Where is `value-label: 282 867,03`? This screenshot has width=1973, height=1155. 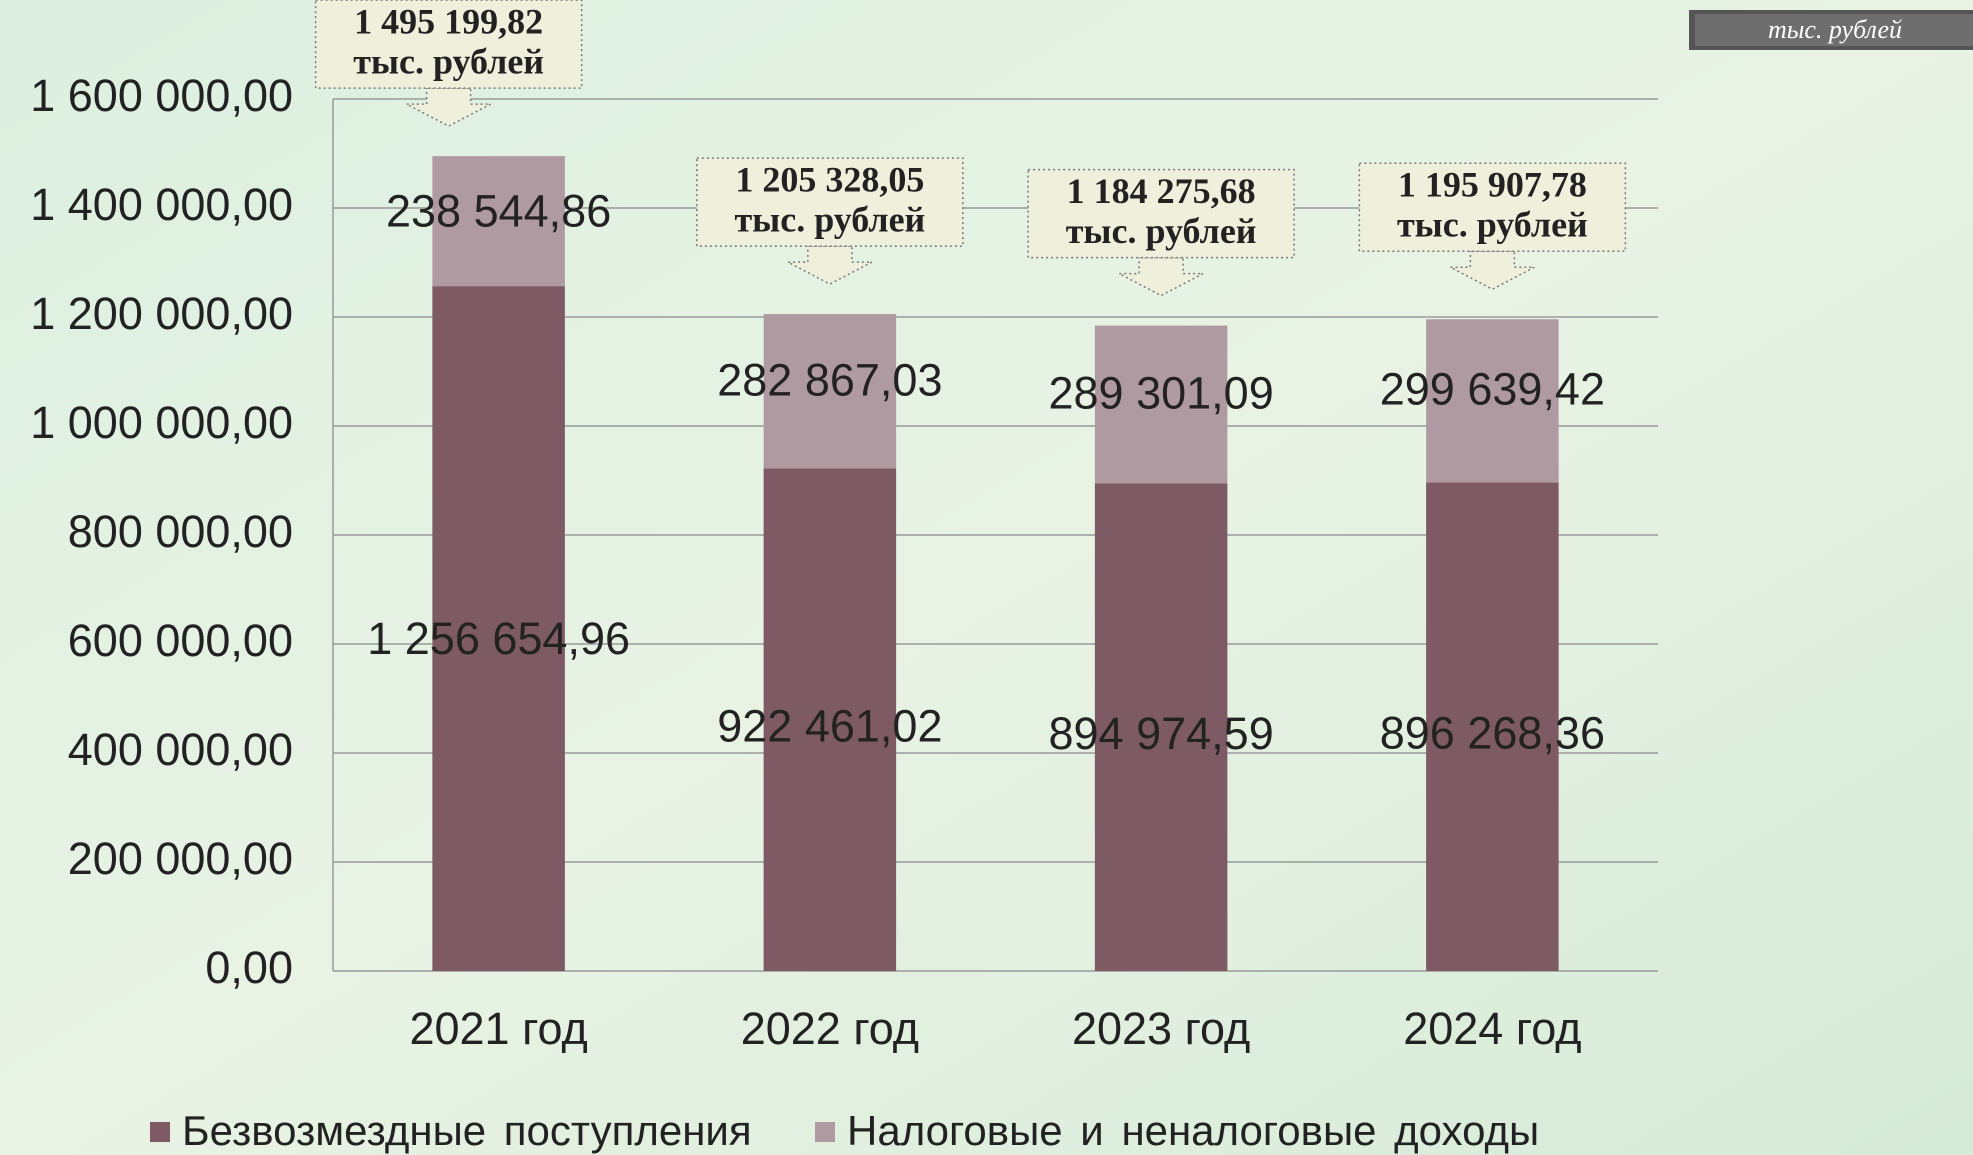 value-label: 282 867,03 is located at coordinates (829, 379).